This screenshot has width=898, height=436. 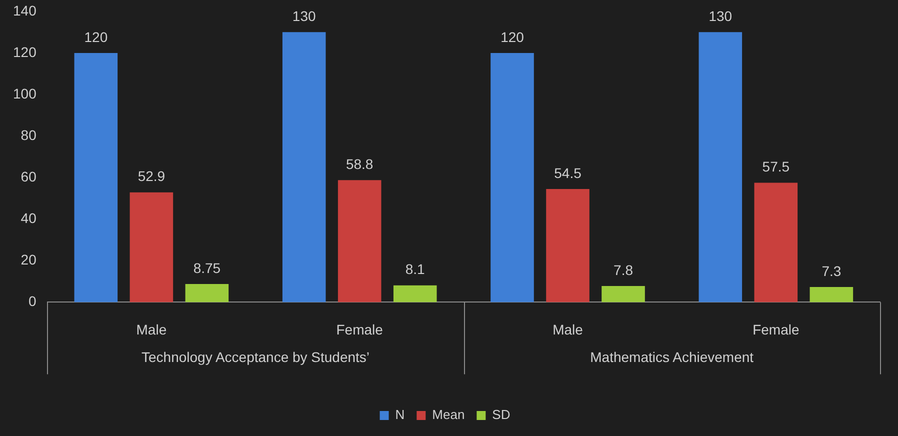 I want to click on text: Mathematics Achievement, so click(x=672, y=357).